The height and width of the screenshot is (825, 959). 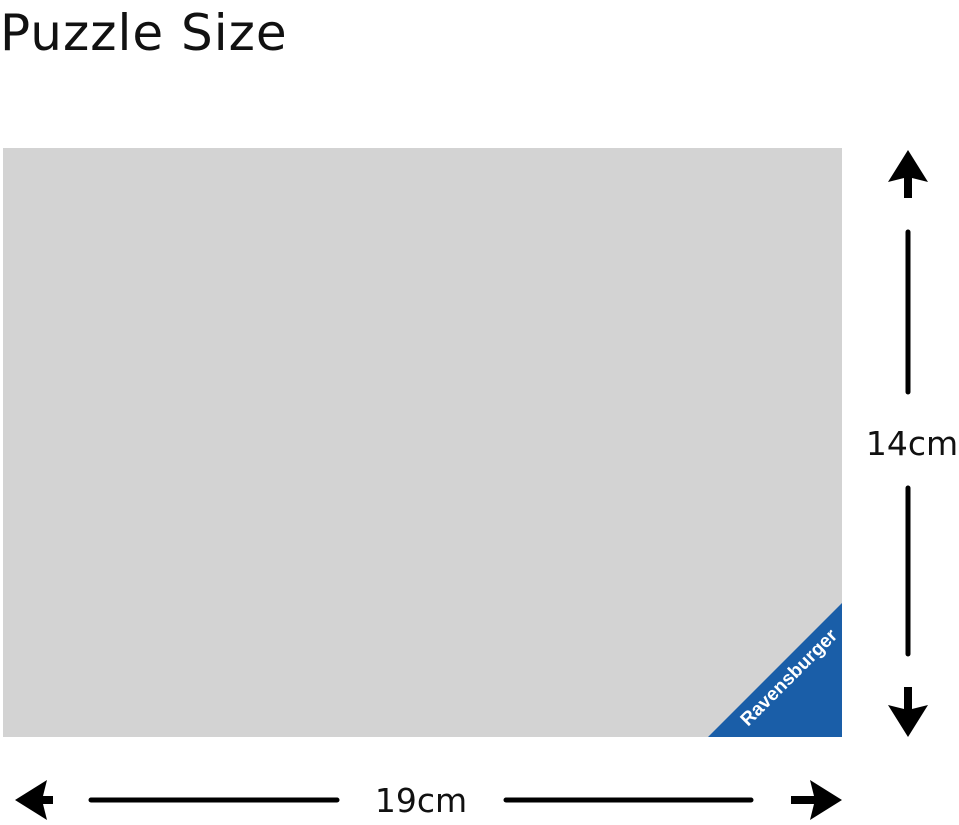 What do you see at coordinates (775, 670) in the screenshot?
I see `brand-corner` at bounding box center [775, 670].